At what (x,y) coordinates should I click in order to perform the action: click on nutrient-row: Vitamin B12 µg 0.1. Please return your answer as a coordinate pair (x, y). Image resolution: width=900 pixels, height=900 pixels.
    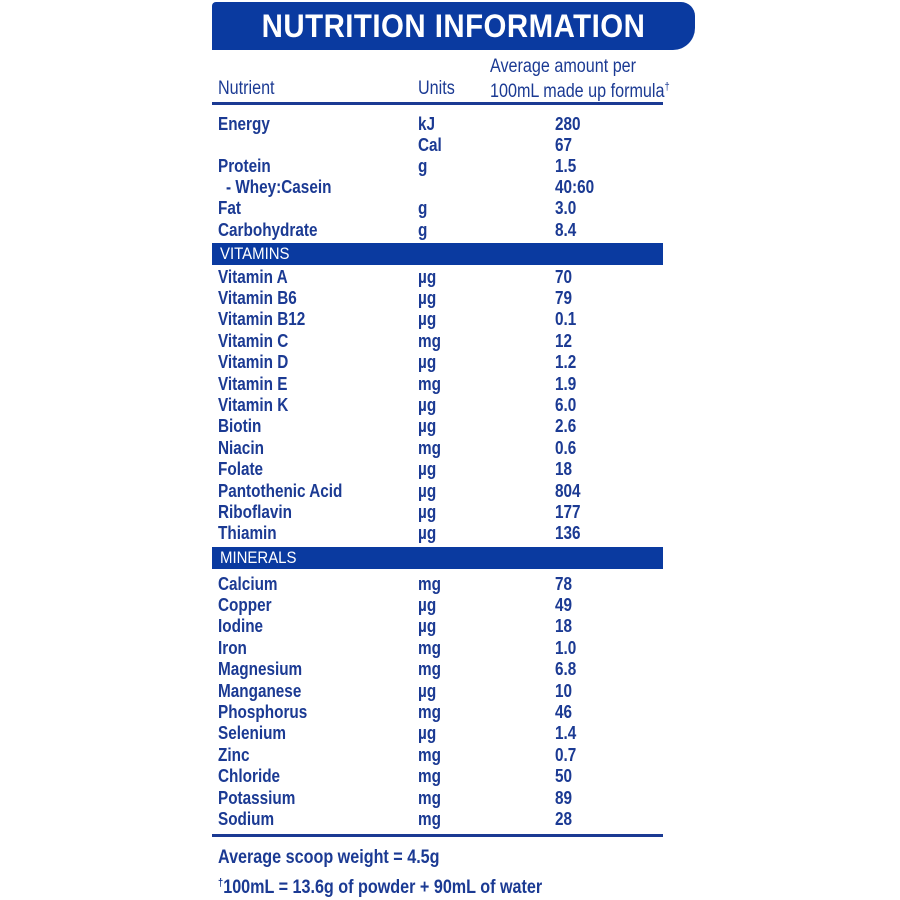
    Looking at the image, I should click on (437, 319).